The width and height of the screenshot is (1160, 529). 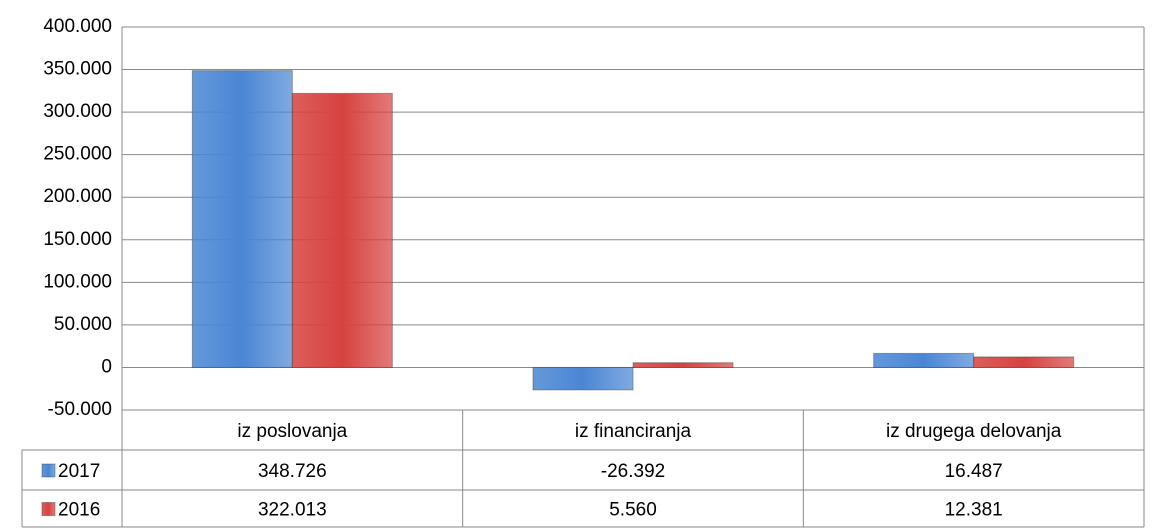 I want to click on y-tick-label: 350.000, so click(x=77, y=69).